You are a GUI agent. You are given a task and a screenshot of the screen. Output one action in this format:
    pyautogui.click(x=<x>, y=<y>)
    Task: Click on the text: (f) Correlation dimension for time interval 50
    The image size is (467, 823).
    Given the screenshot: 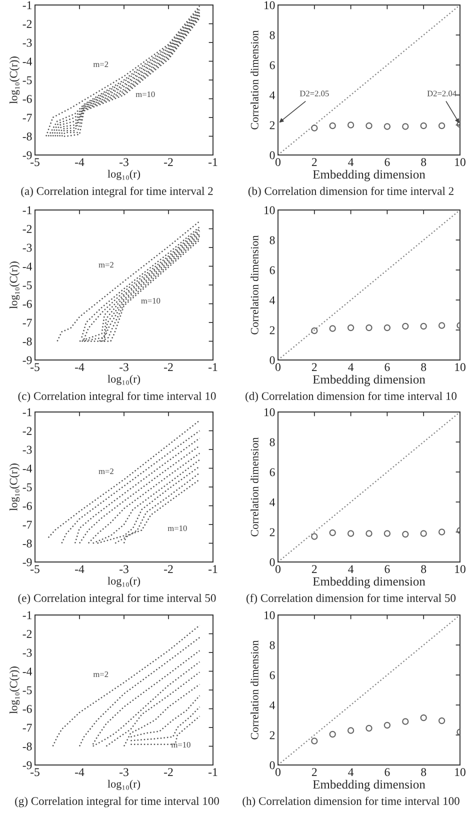 What is the action you would take?
    pyautogui.click(x=351, y=599)
    